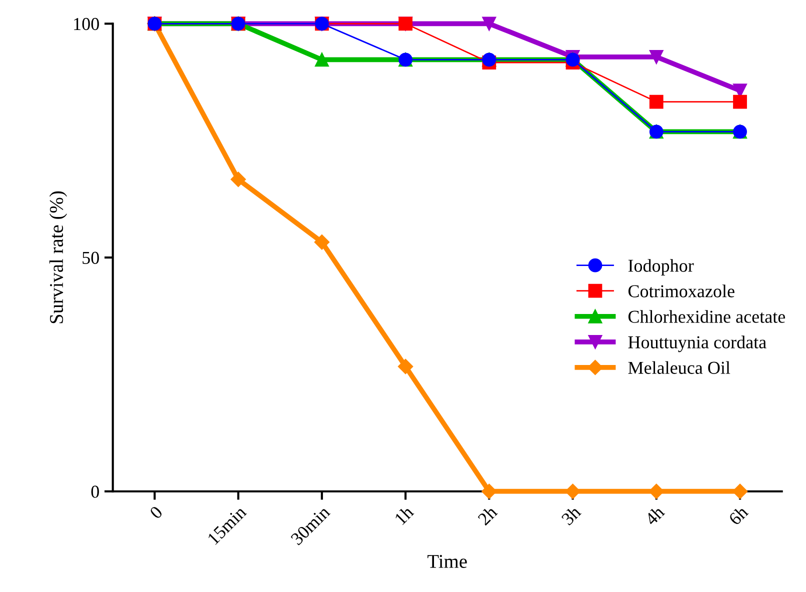 The height and width of the screenshot is (592, 806). Describe the element at coordinates (487, 515) in the screenshot. I see `x-tick-label: 2h` at that location.